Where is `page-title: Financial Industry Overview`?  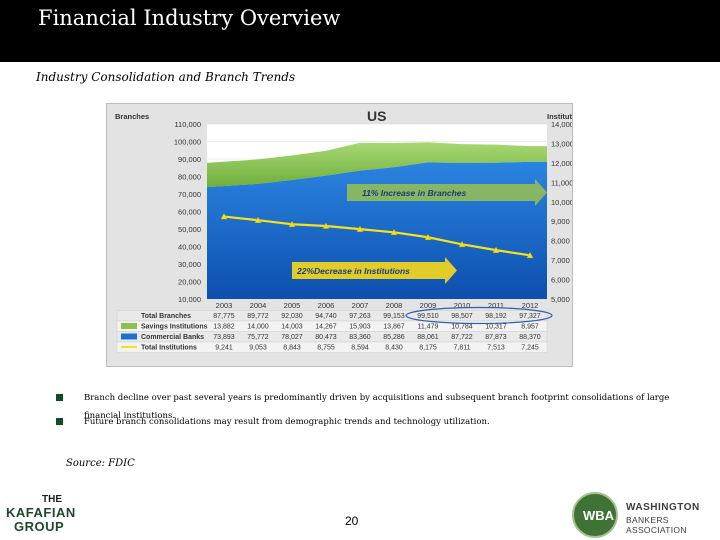 page-title: Financial Industry Overview is located at coordinates (189, 18).